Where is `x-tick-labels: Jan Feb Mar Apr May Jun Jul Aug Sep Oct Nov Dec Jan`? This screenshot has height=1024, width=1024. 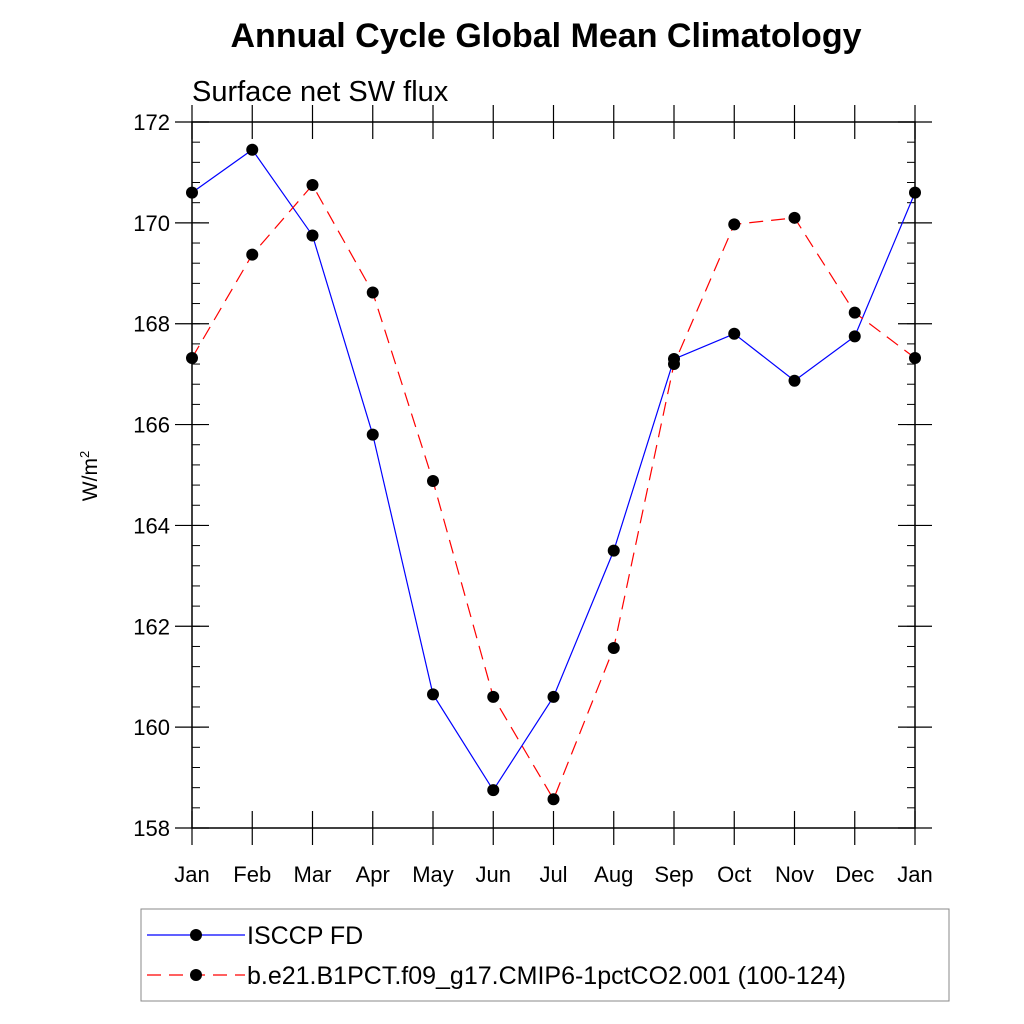 x-tick-labels: Jan Feb Mar Apr May Jun Jul Aug Sep Oct Nov Dec Jan is located at coordinates (553, 874).